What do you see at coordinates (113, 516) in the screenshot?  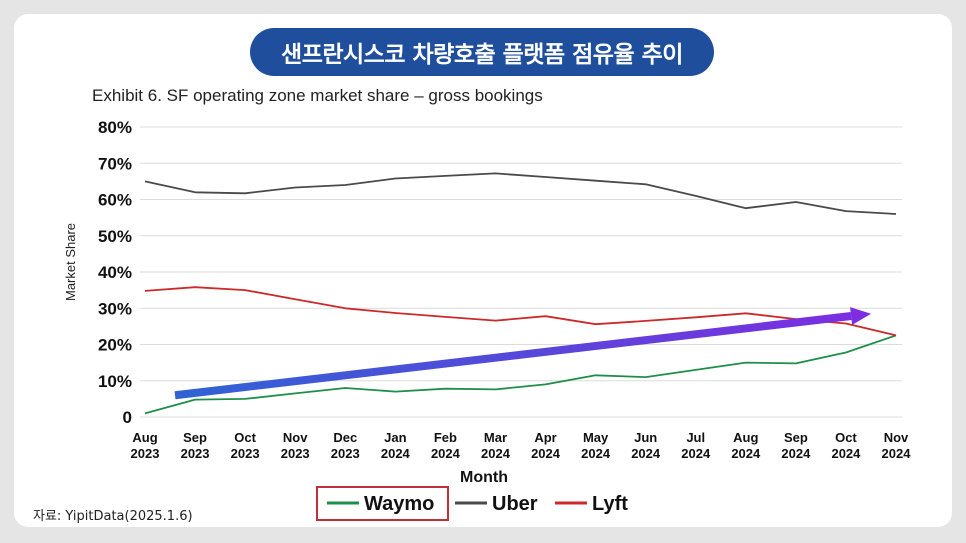 I see `source-note: 자료: YipitData(2025.1.6)` at bounding box center [113, 516].